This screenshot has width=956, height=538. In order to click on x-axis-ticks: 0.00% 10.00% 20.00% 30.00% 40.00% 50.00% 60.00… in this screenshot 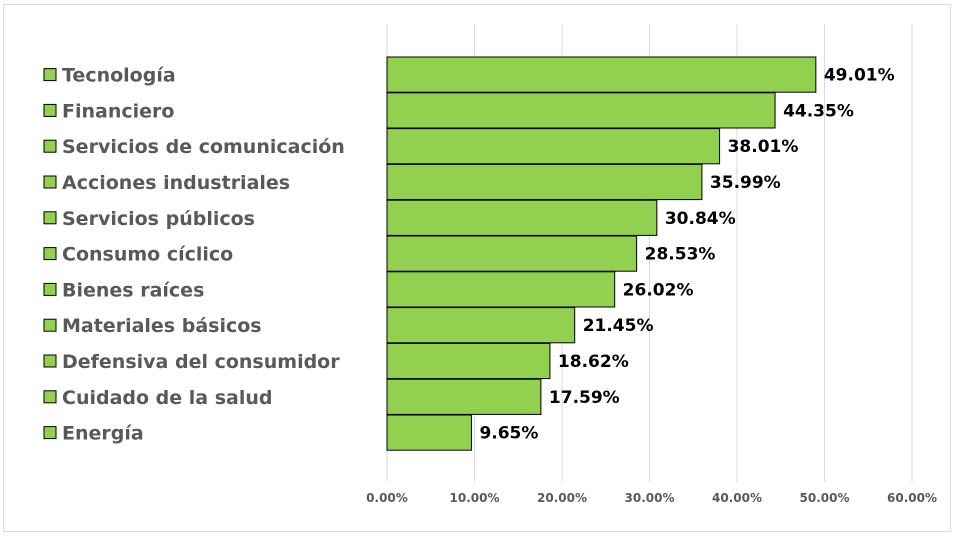, I will do `click(651, 498)`.